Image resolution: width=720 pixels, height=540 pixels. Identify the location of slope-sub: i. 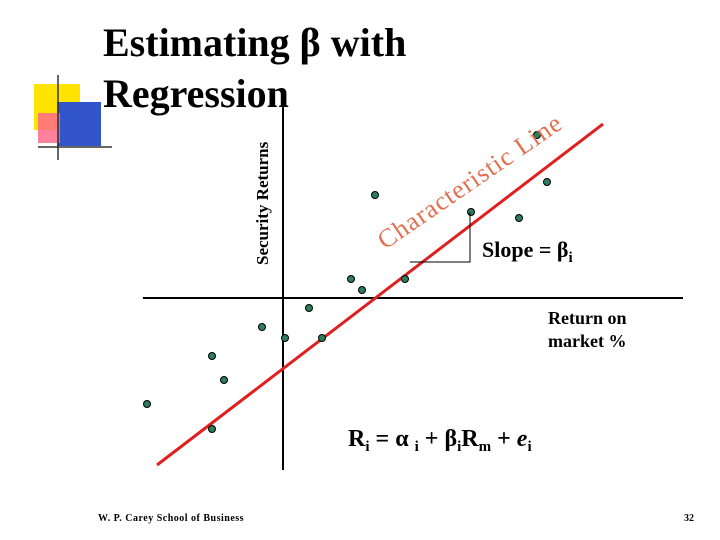
(570, 258).